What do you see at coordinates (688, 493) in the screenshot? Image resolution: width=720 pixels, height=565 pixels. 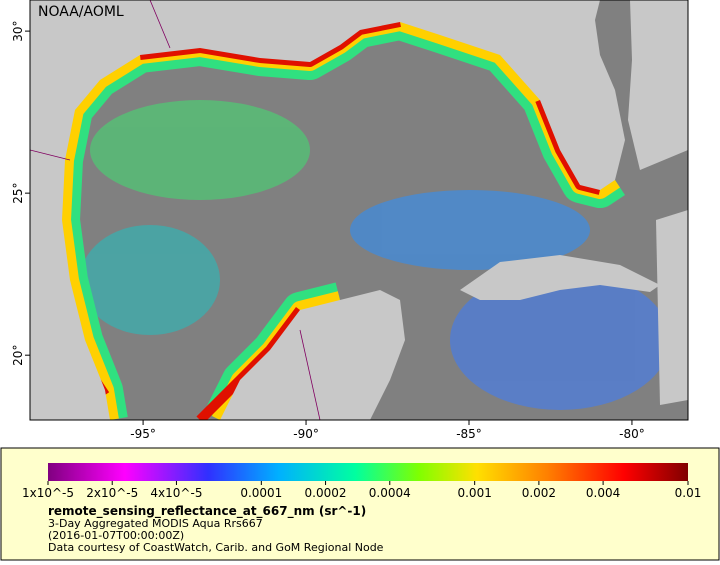 I see `colorbar-tick-label: 0.01` at bounding box center [688, 493].